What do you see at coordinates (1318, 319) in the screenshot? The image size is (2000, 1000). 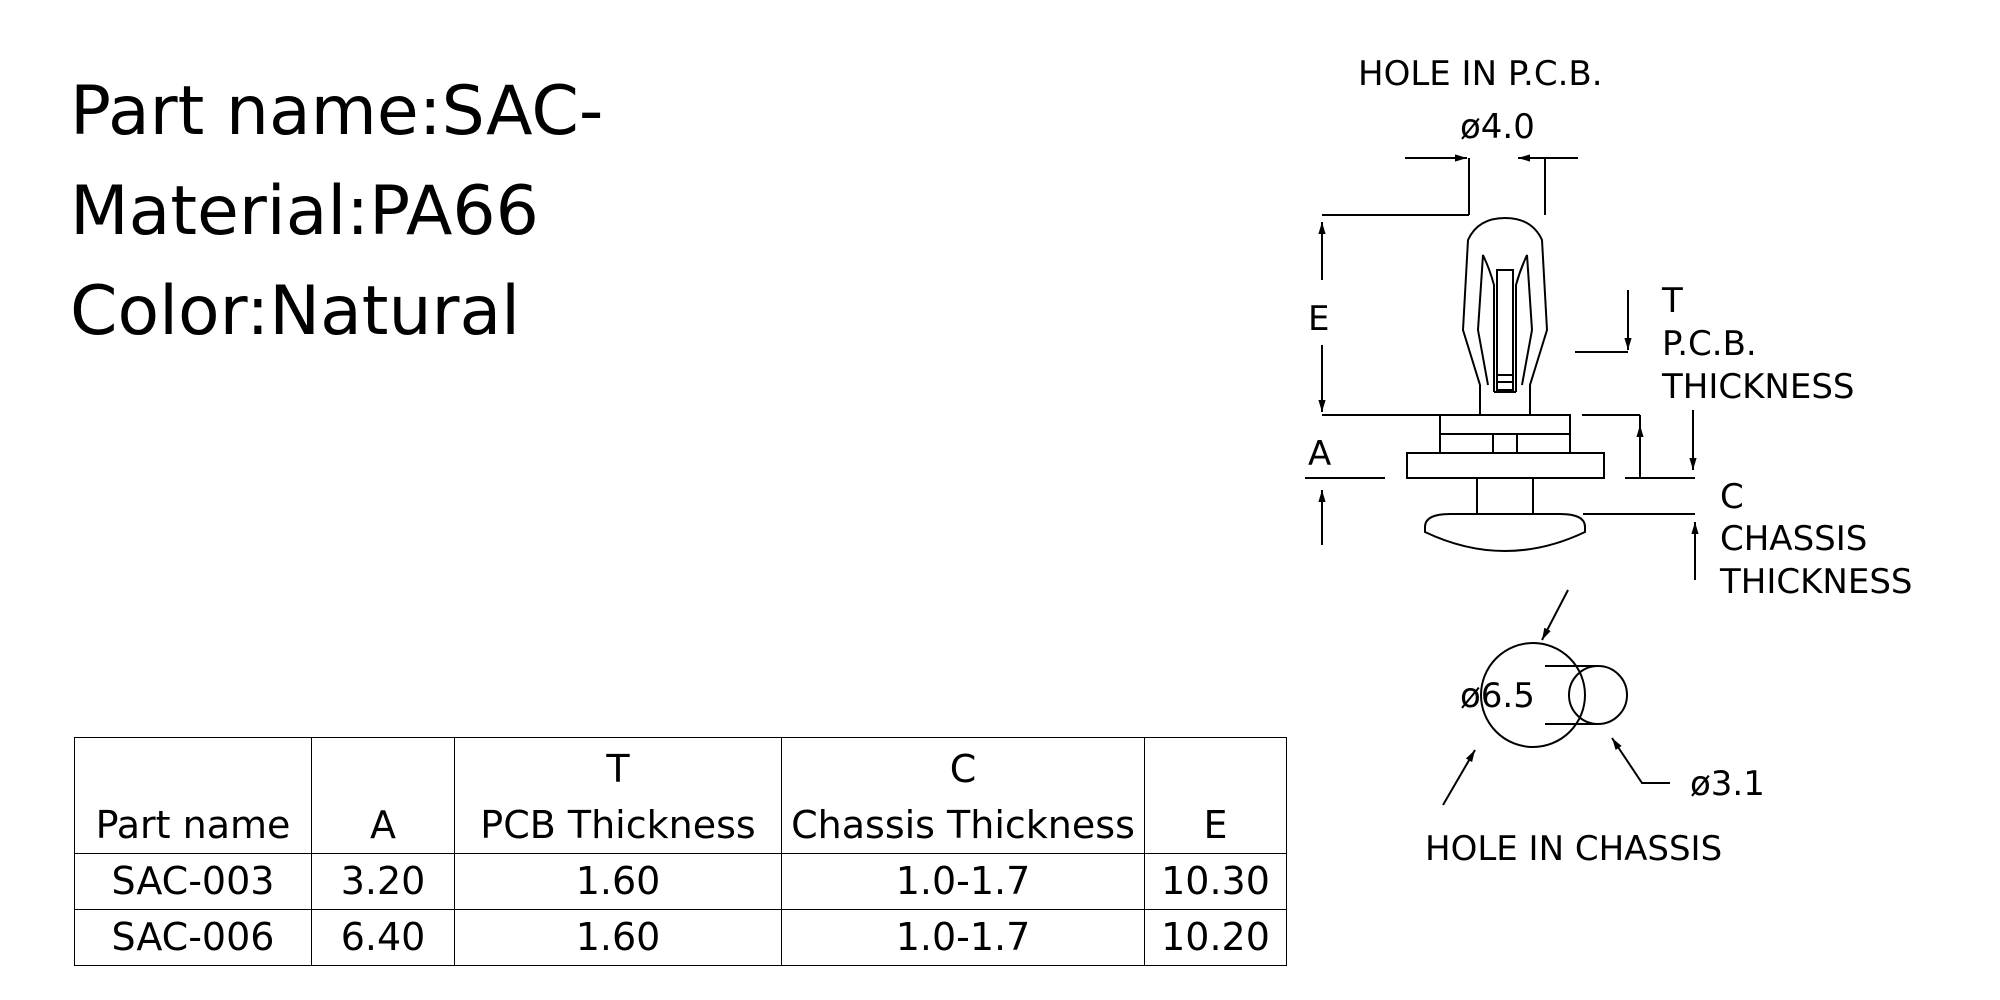 I see `label-e: E` at bounding box center [1318, 319].